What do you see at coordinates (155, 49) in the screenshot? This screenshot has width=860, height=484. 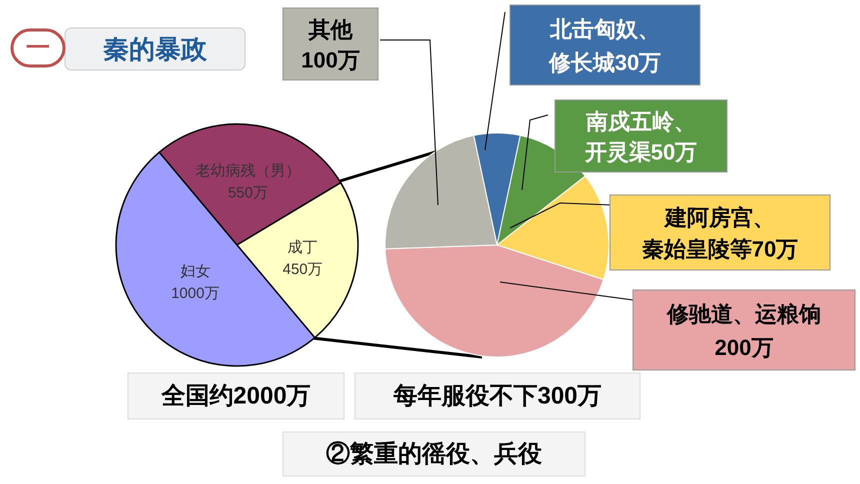 I see `chart-title: 秦的暴政` at bounding box center [155, 49].